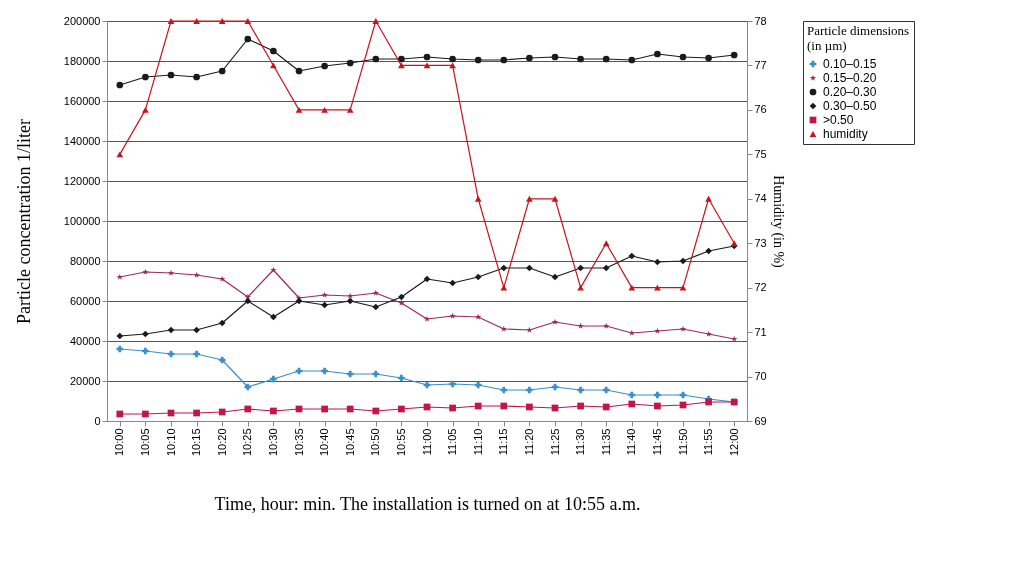 Image resolution: width=1014 pixels, height=577 pixels. Describe the element at coordinates (85, 300) in the screenshot. I see `y-tick-label: 60000` at that location.